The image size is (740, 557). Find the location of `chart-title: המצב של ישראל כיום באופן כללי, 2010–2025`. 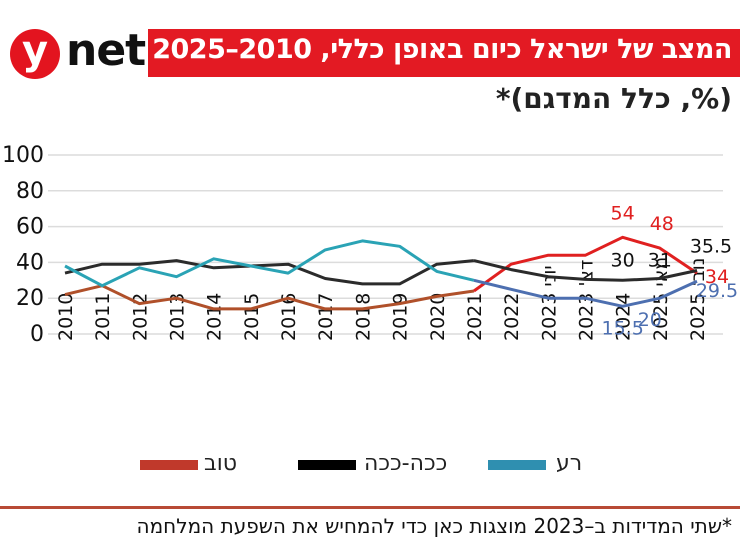

chart-title: המצב של ישראל כיום באופן כללי, 2010–2025 is located at coordinates (442, 49).